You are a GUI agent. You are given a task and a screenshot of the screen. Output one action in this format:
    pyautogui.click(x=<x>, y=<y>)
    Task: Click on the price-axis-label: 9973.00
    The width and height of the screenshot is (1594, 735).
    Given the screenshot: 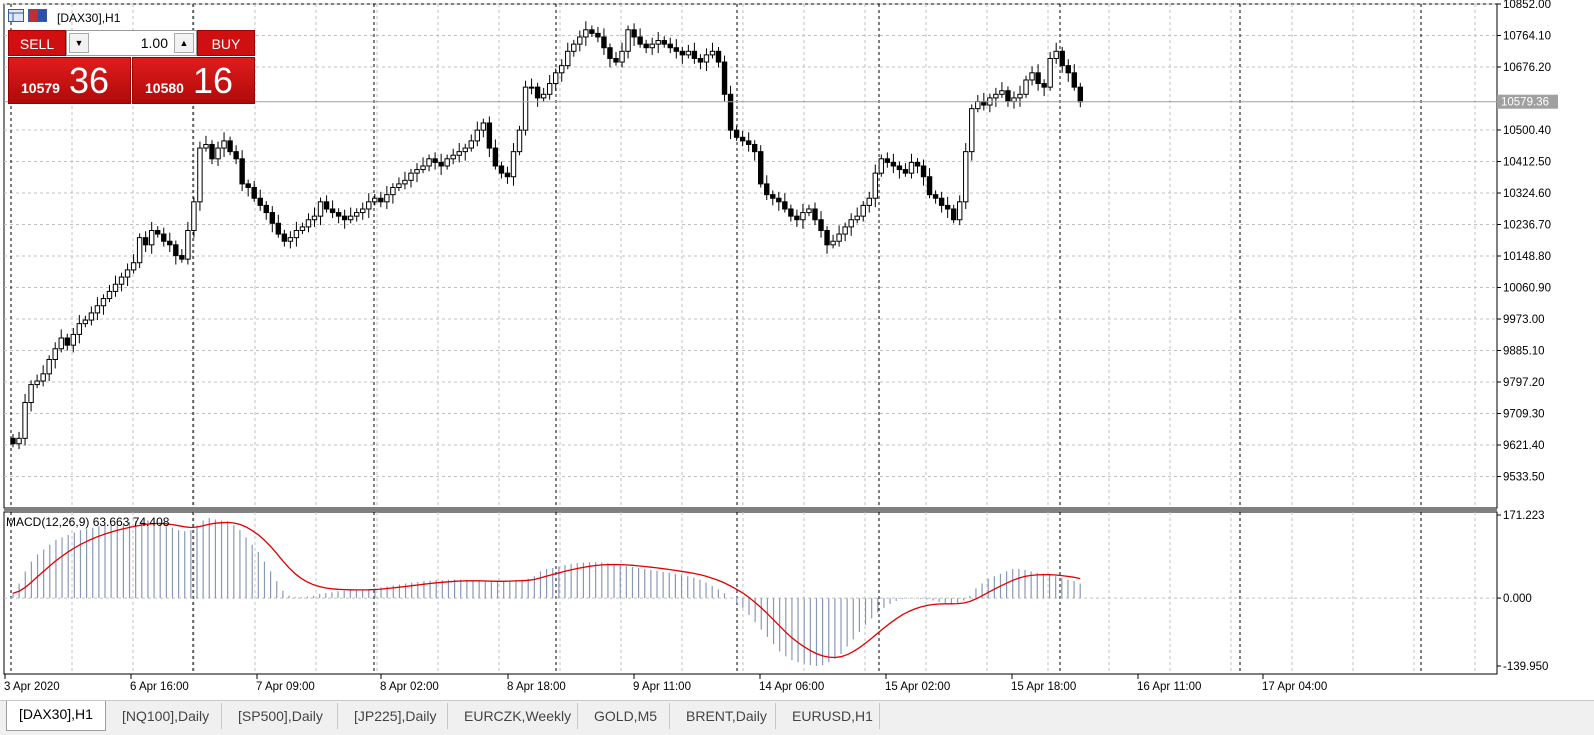 What is the action you would take?
    pyautogui.click(x=1524, y=320)
    